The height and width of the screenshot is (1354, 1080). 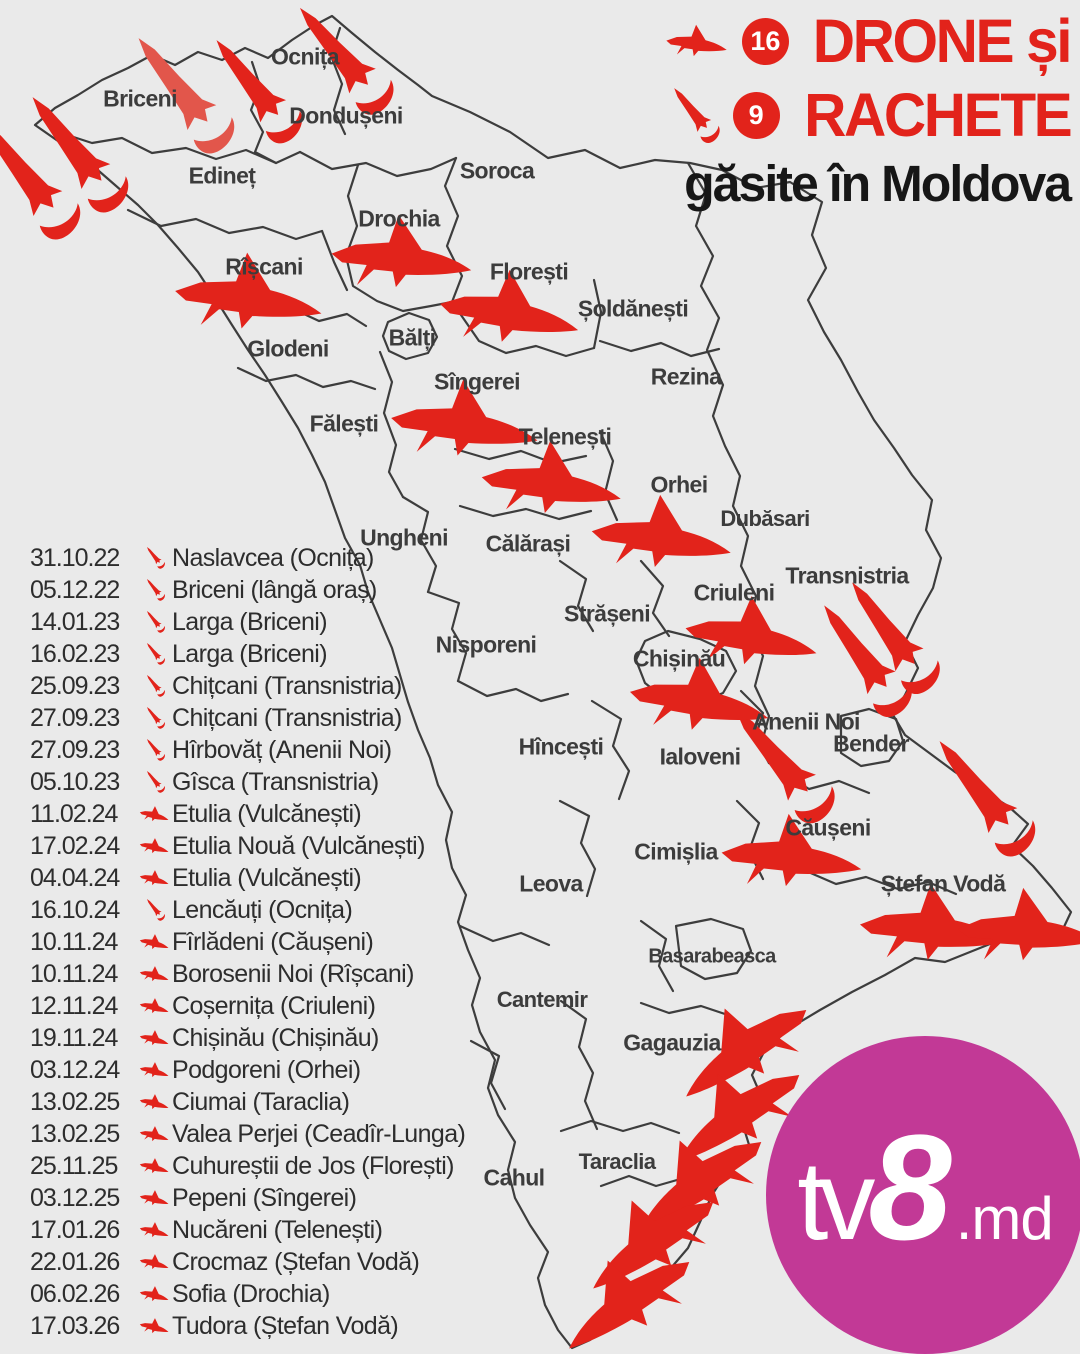 I want to click on logo-tv: tv, so click(x=836, y=1200).